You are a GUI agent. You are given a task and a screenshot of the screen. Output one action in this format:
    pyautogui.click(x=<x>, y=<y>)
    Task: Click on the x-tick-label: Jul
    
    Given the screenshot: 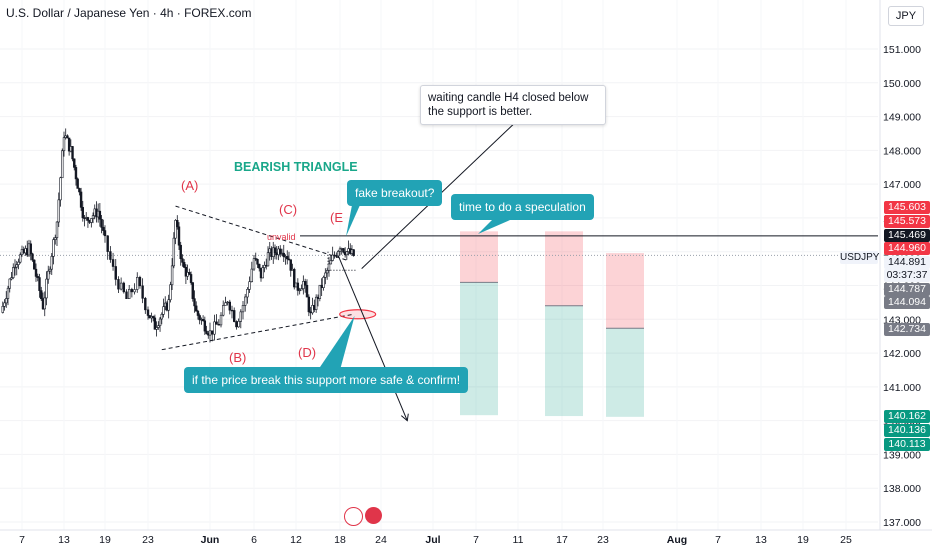 What is the action you would take?
    pyautogui.click(x=432, y=540)
    